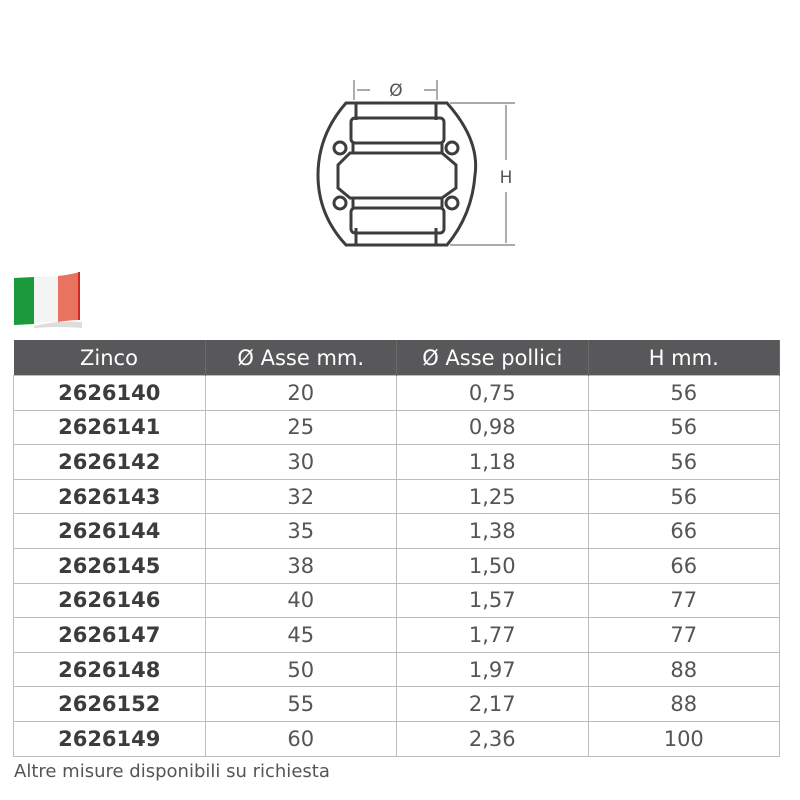  Describe the element at coordinates (109, 358) in the screenshot. I see `header-zinco: Zinco` at that location.